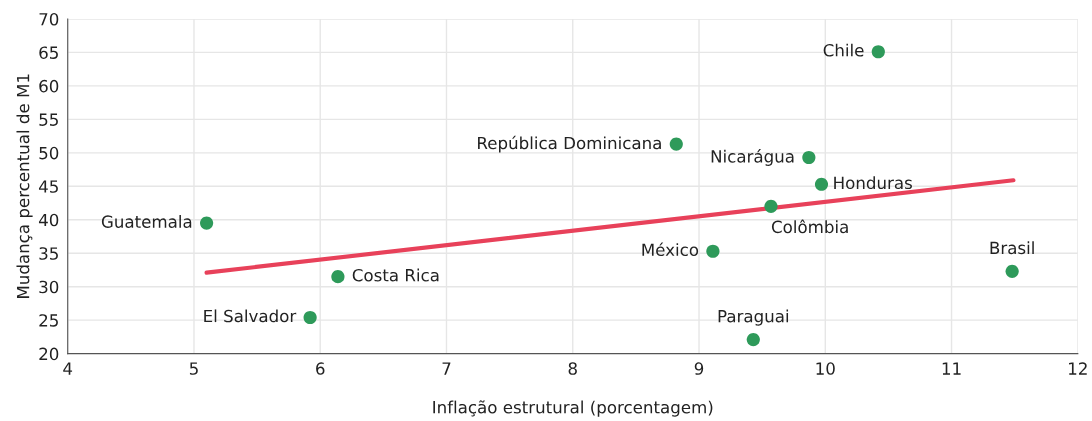 Image resolution: width=1092 pixels, height=421 pixels. Describe the element at coordinates (48, 253) in the screenshot. I see `y-tick-label: 35` at that location.